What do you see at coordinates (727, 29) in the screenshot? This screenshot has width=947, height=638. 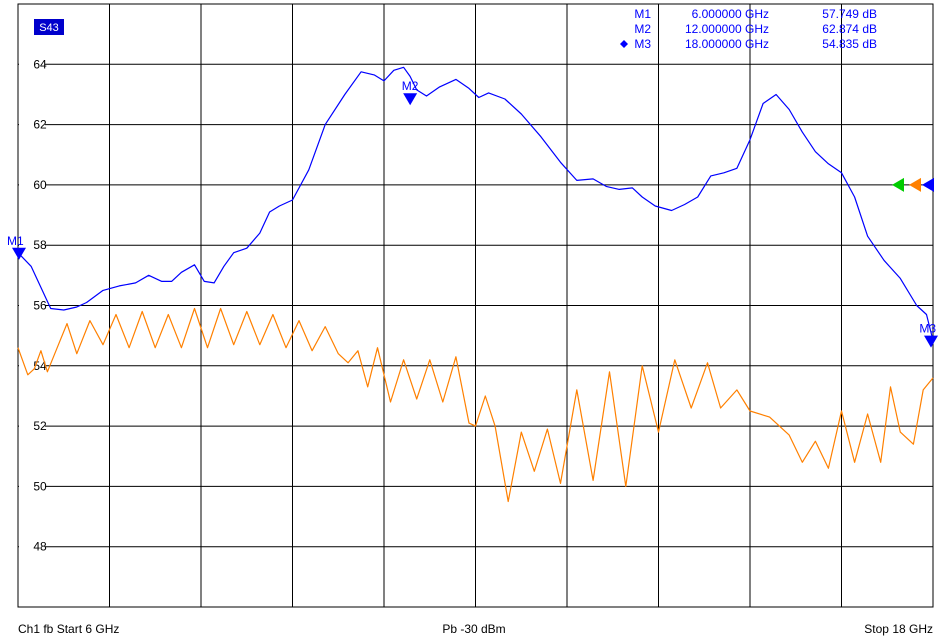 I see `marker-table-freq: 12.000000 GHz` at bounding box center [727, 29].